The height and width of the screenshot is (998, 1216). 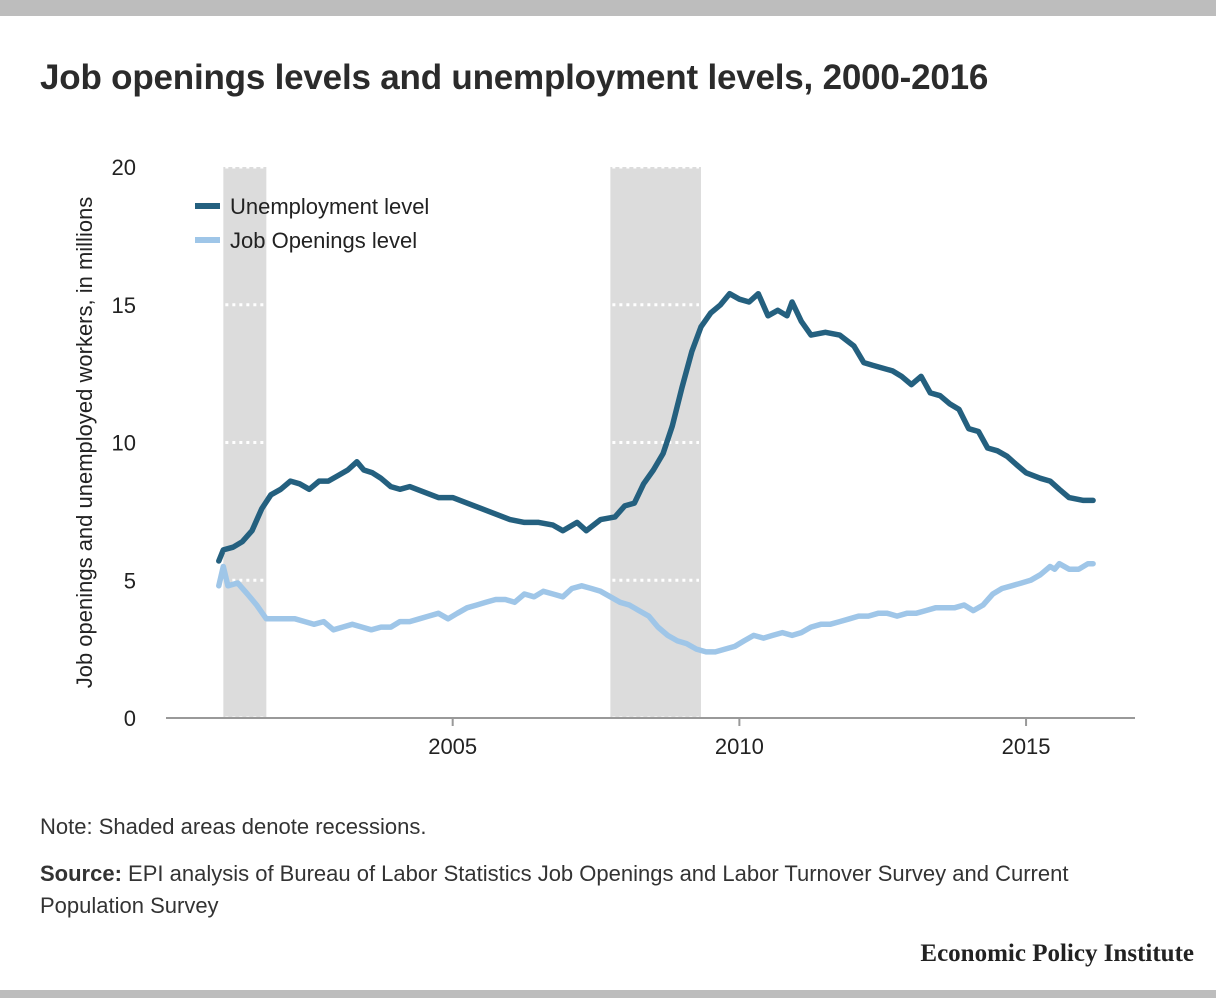 I want to click on job-openings-level-line, so click(x=656, y=607).